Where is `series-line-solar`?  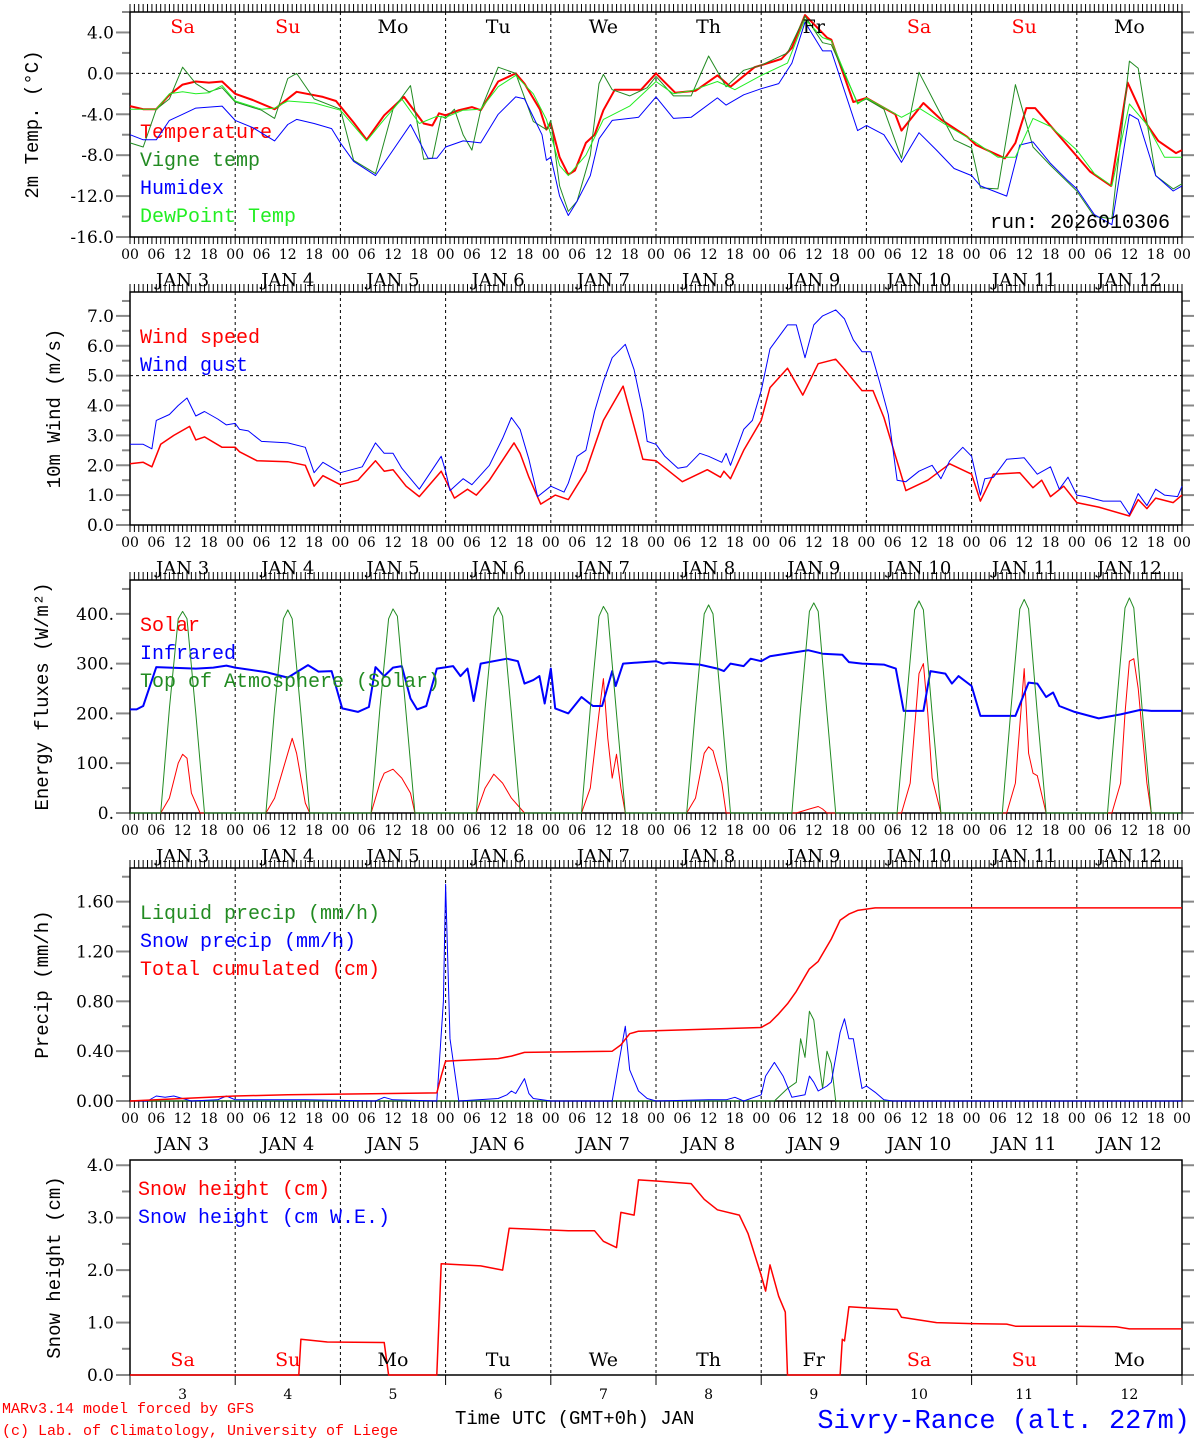 series-line-solar is located at coordinates (656, 736).